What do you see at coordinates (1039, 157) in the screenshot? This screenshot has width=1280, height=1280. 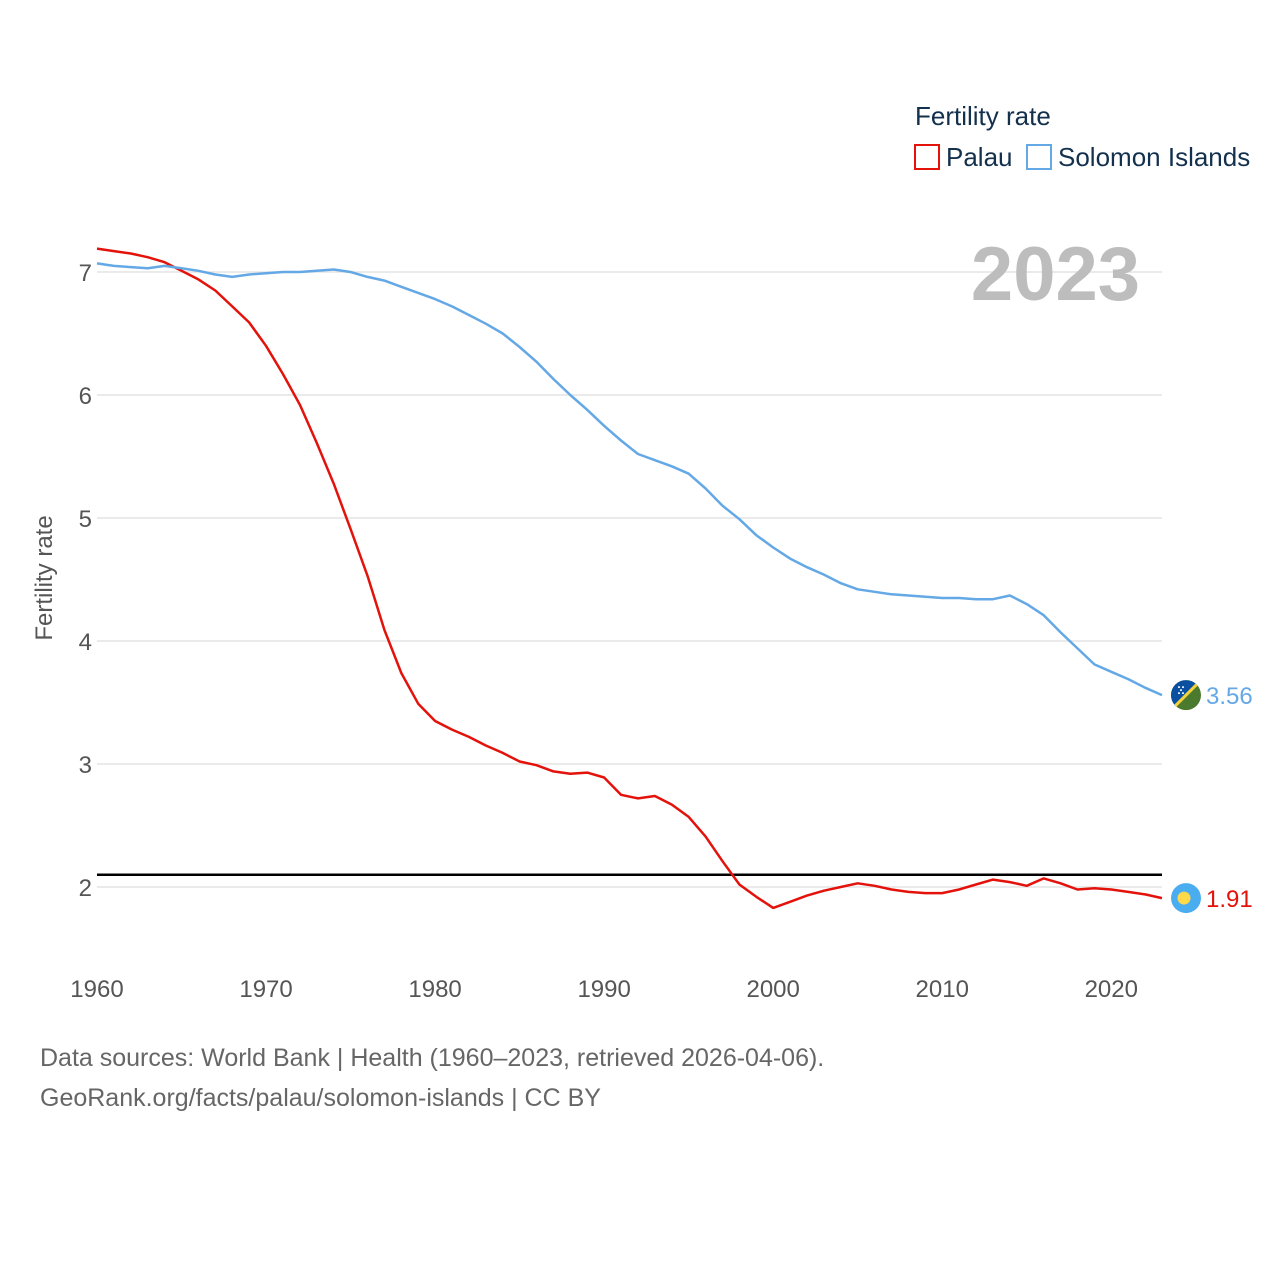 I see `legend-swatch-solomon-islands` at bounding box center [1039, 157].